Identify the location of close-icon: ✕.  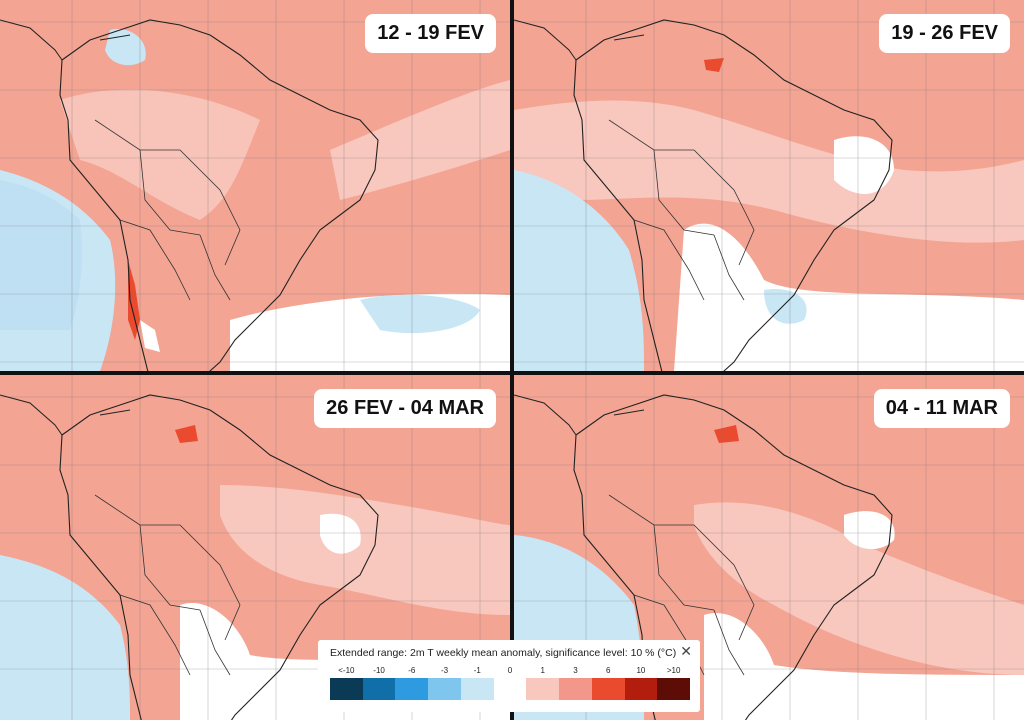
(686, 651).